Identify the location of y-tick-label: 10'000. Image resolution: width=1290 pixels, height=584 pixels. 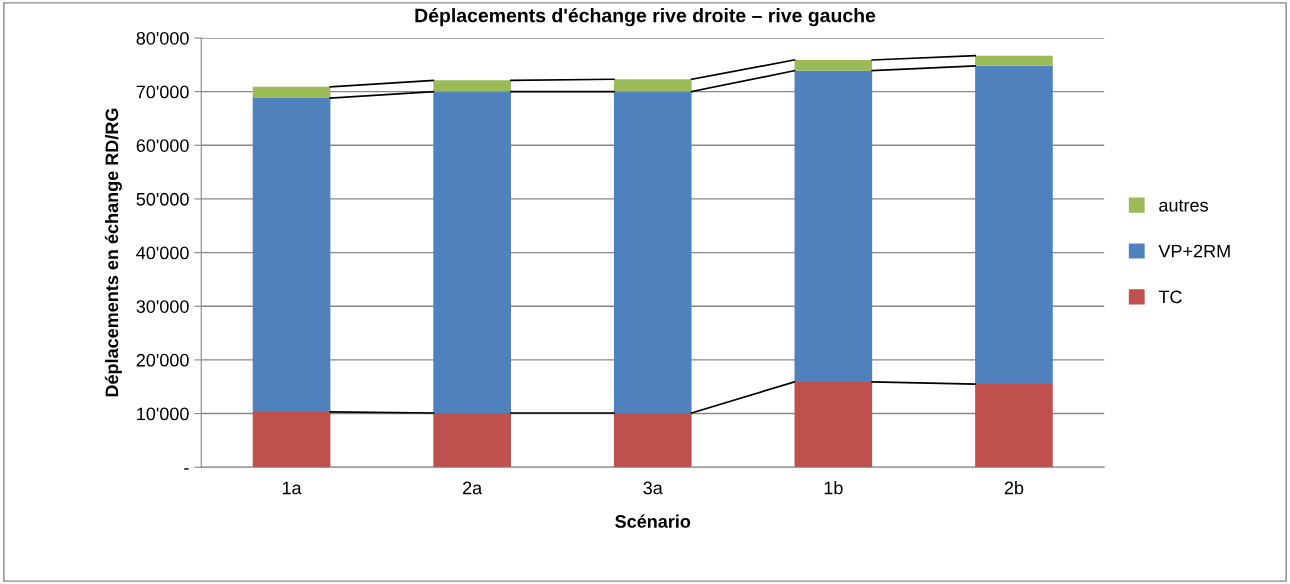
(163, 414).